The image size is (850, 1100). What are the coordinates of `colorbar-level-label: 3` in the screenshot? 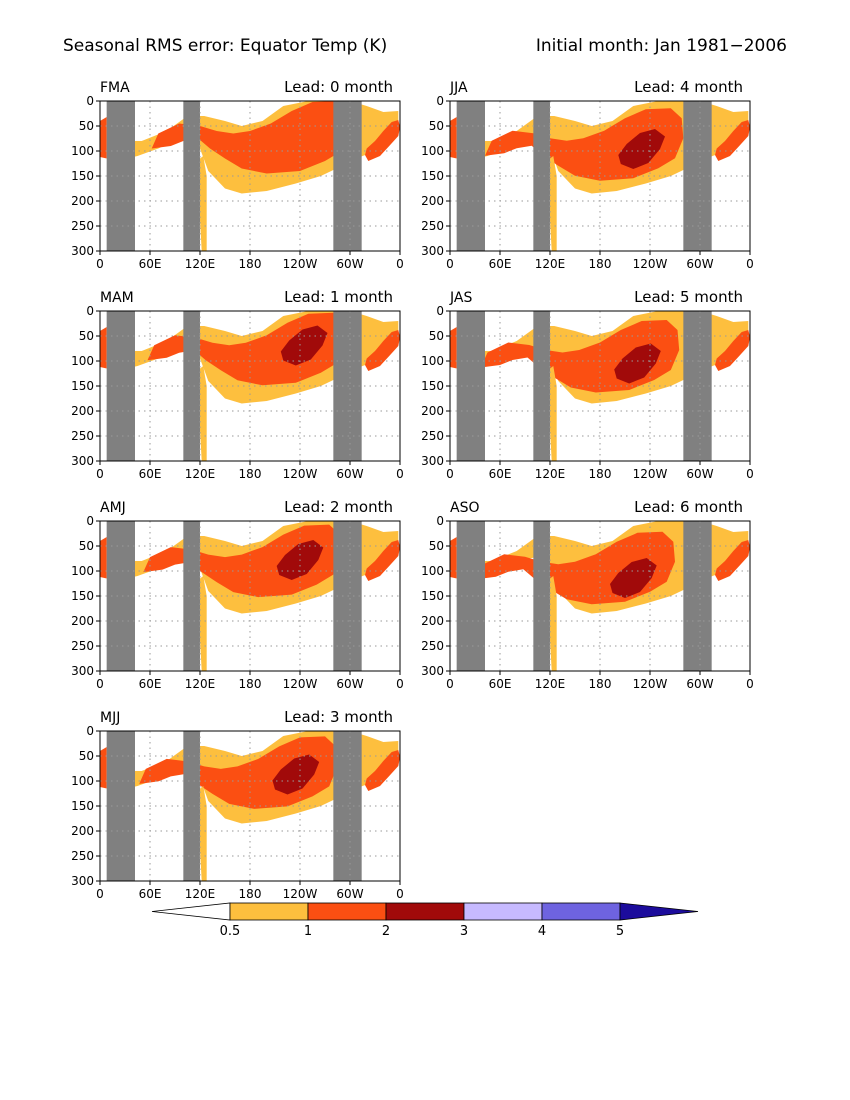 It's located at (464, 931).